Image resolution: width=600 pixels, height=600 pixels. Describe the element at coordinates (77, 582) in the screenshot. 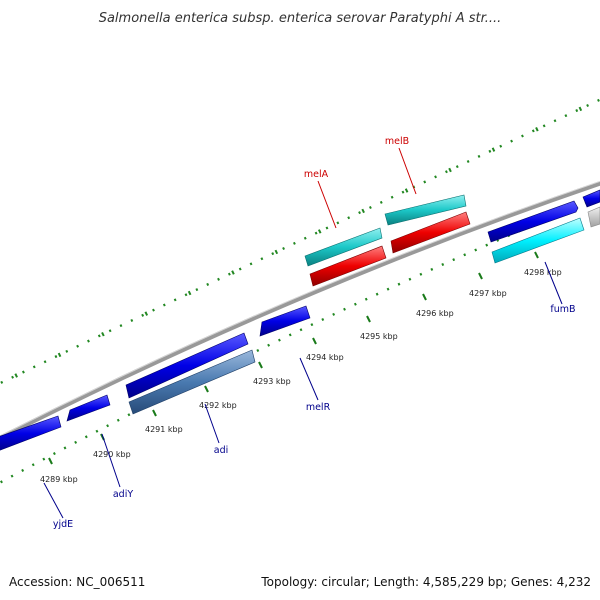

I see `accession-label: Accession: NC_006511` at that location.